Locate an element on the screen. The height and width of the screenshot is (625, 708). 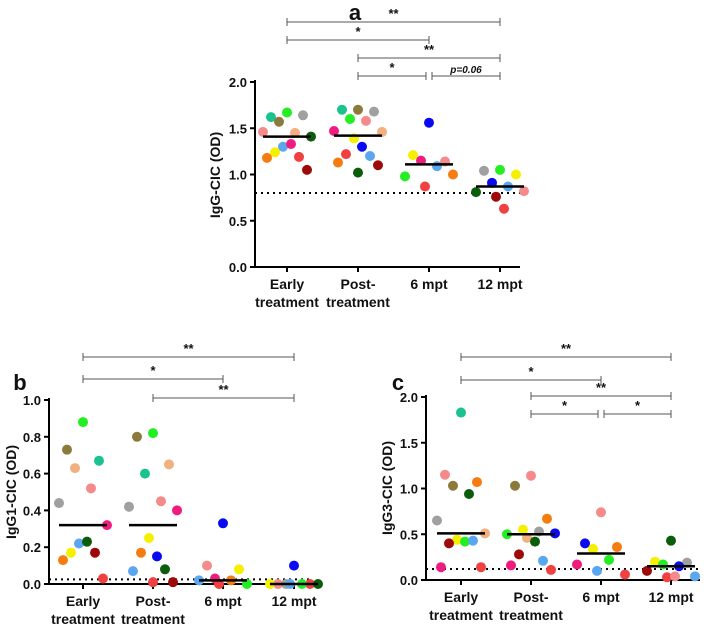
significance-label: p=0.06 is located at coordinates (465, 70).